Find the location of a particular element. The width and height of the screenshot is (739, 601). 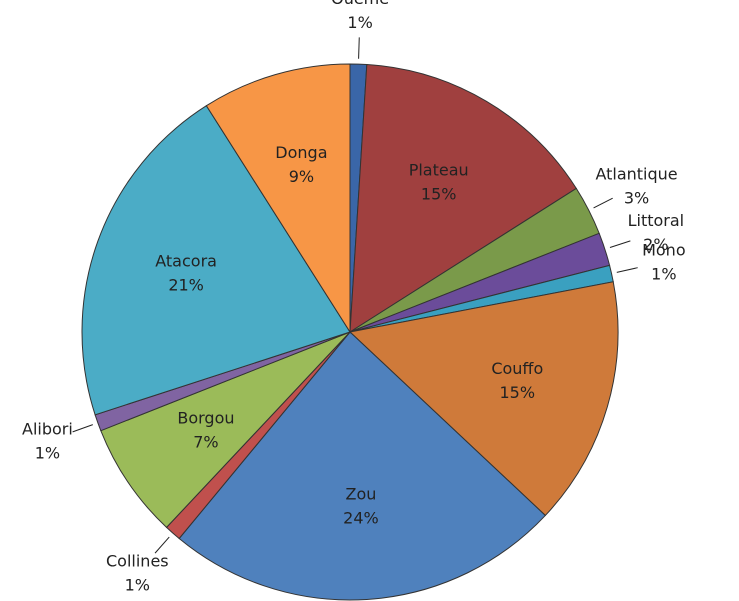

slice-label: Ouémé is located at coordinates (360, 4).